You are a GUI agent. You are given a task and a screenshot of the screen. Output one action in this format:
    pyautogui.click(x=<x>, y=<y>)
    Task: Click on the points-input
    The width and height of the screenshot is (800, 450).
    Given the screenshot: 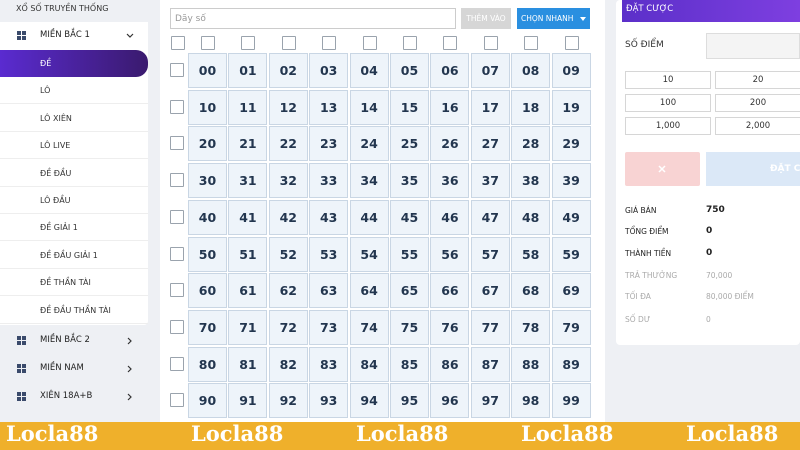 What is the action you would take?
    pyautogui.click(x=753, y=46)
    